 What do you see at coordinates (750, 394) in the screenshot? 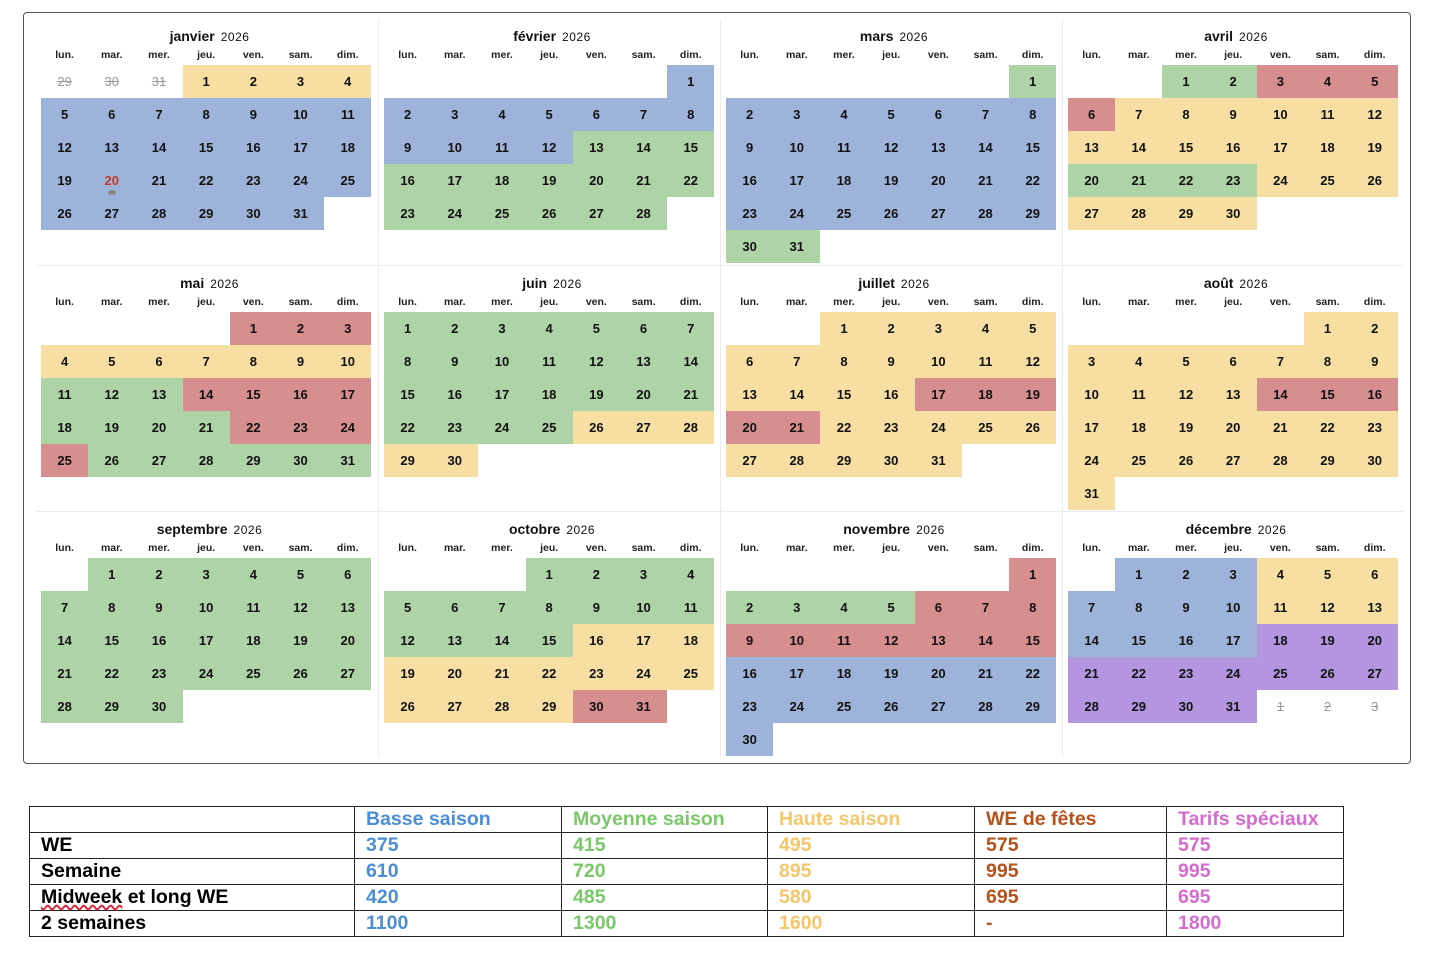
I see `day-cell: 13` at bounding box center [750, 394].